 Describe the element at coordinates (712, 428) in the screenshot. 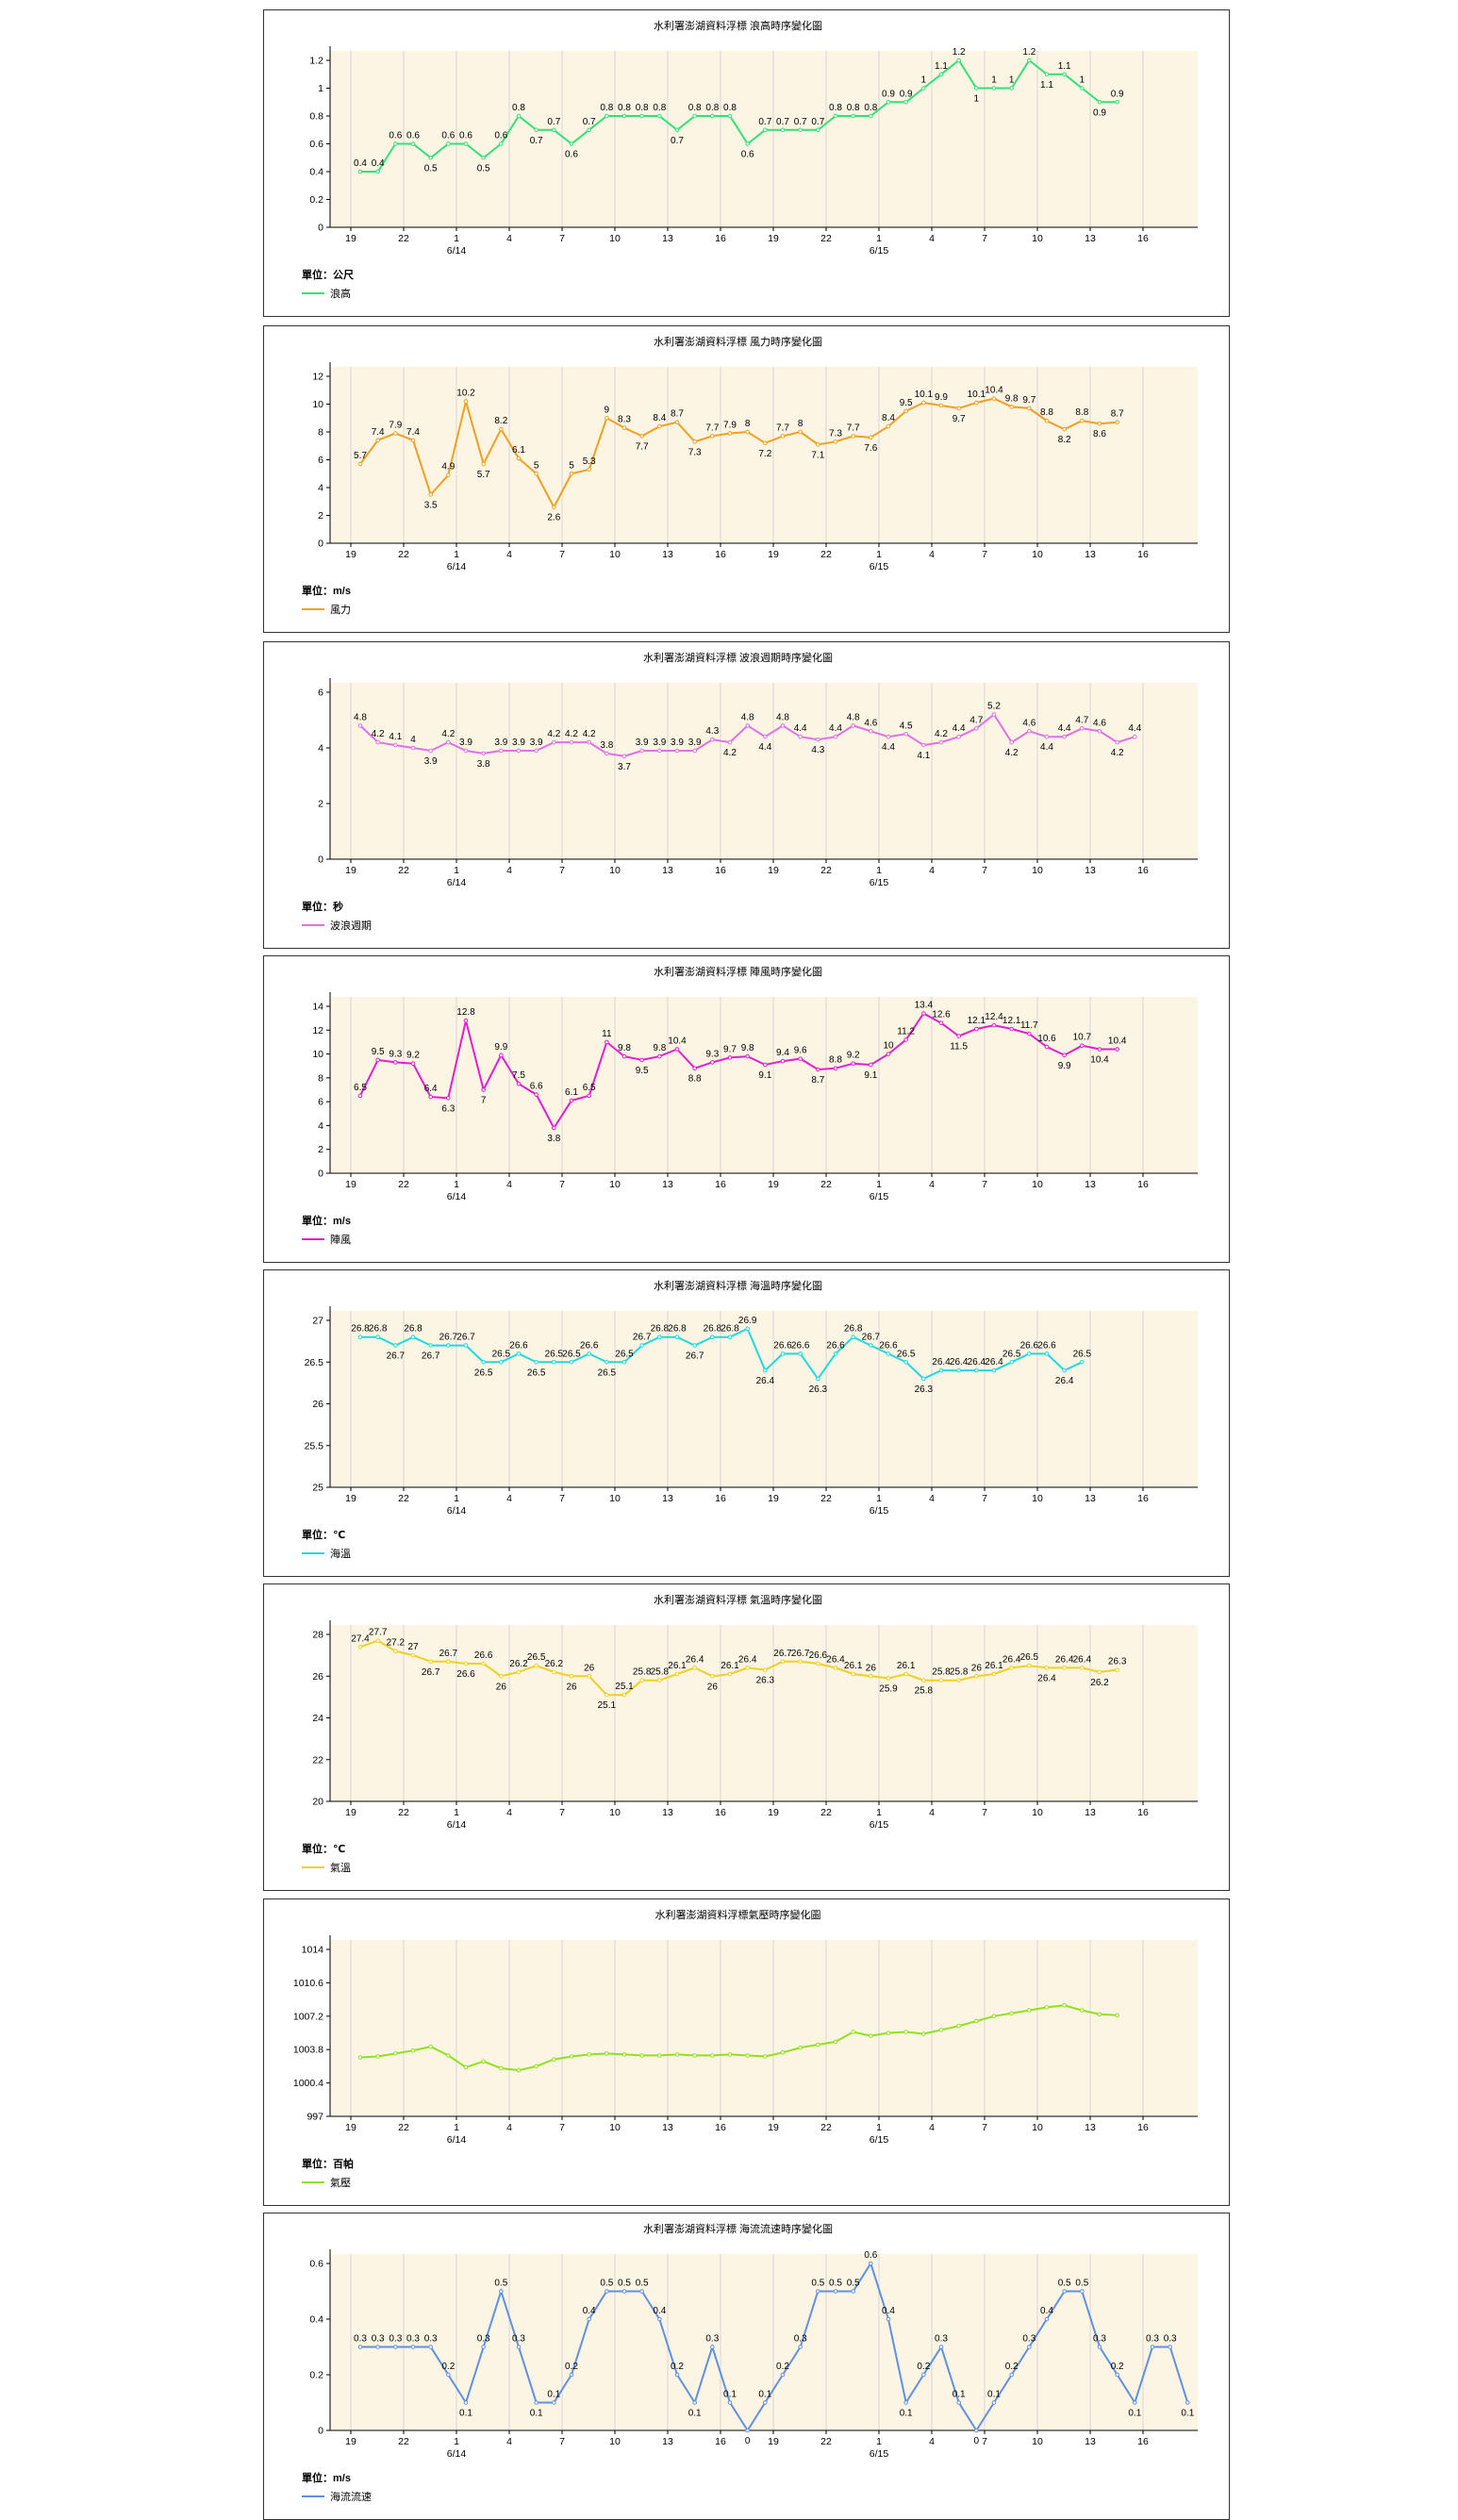

I see `data-label: 7.7` at that location.